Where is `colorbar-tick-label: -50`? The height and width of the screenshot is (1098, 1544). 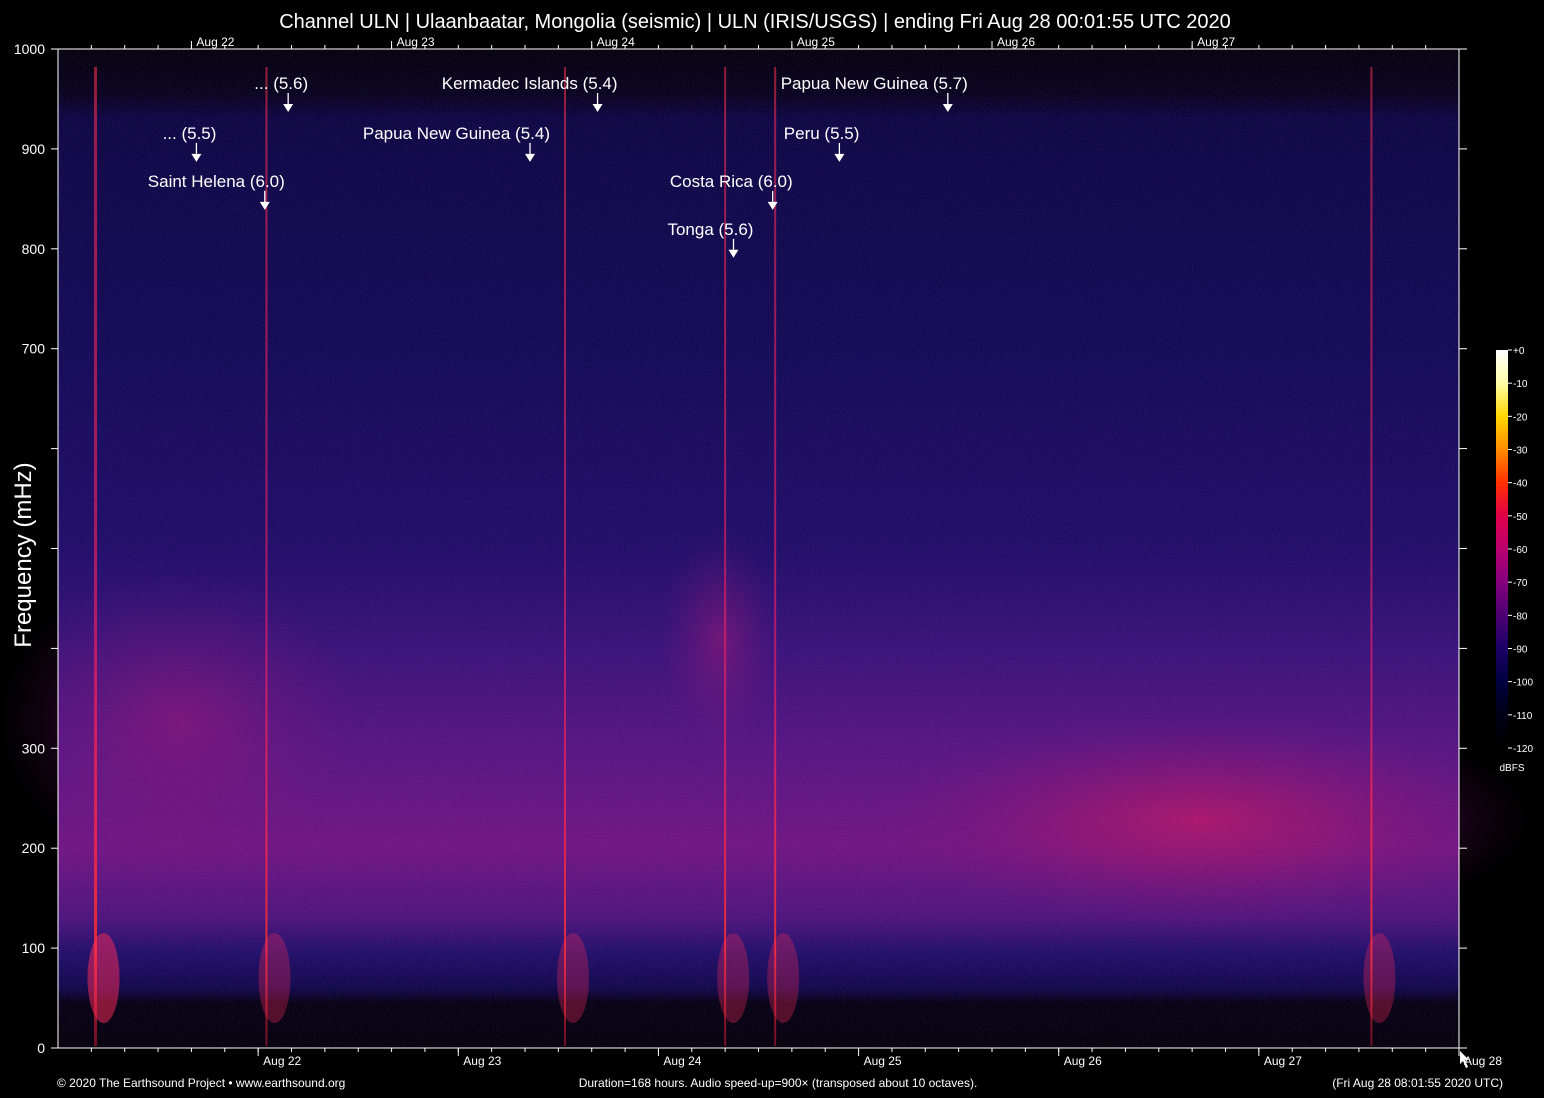 colorbar-tick-label: -50 is located at coordinates (1520, 517).